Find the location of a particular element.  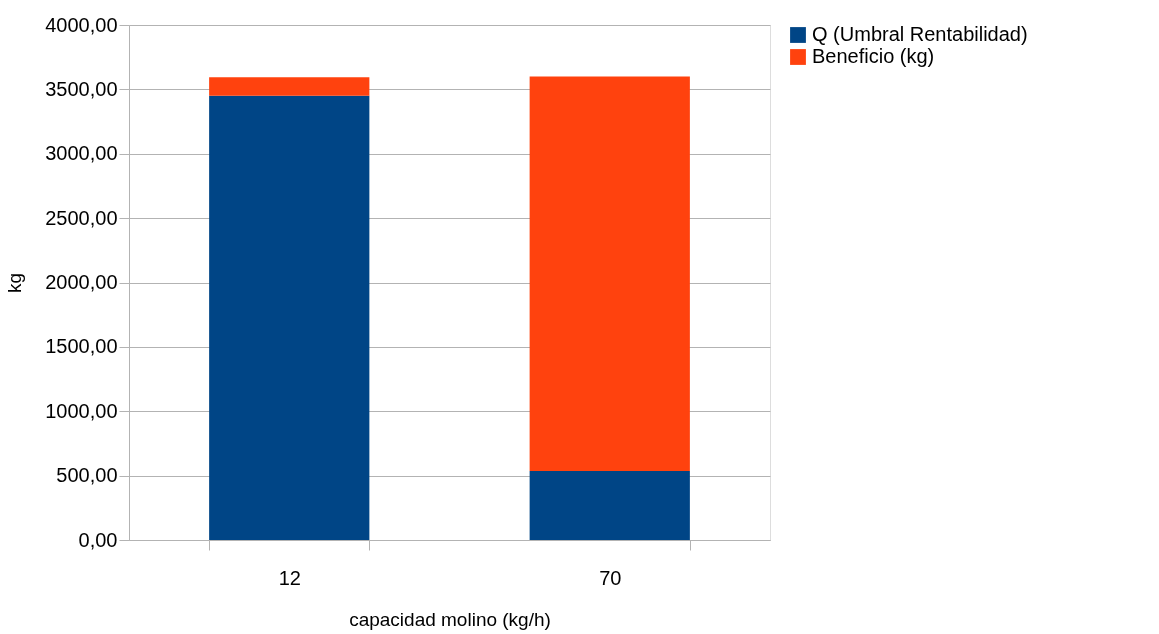

y-tick-label: 0,00 is located at coordinates (98, 539).